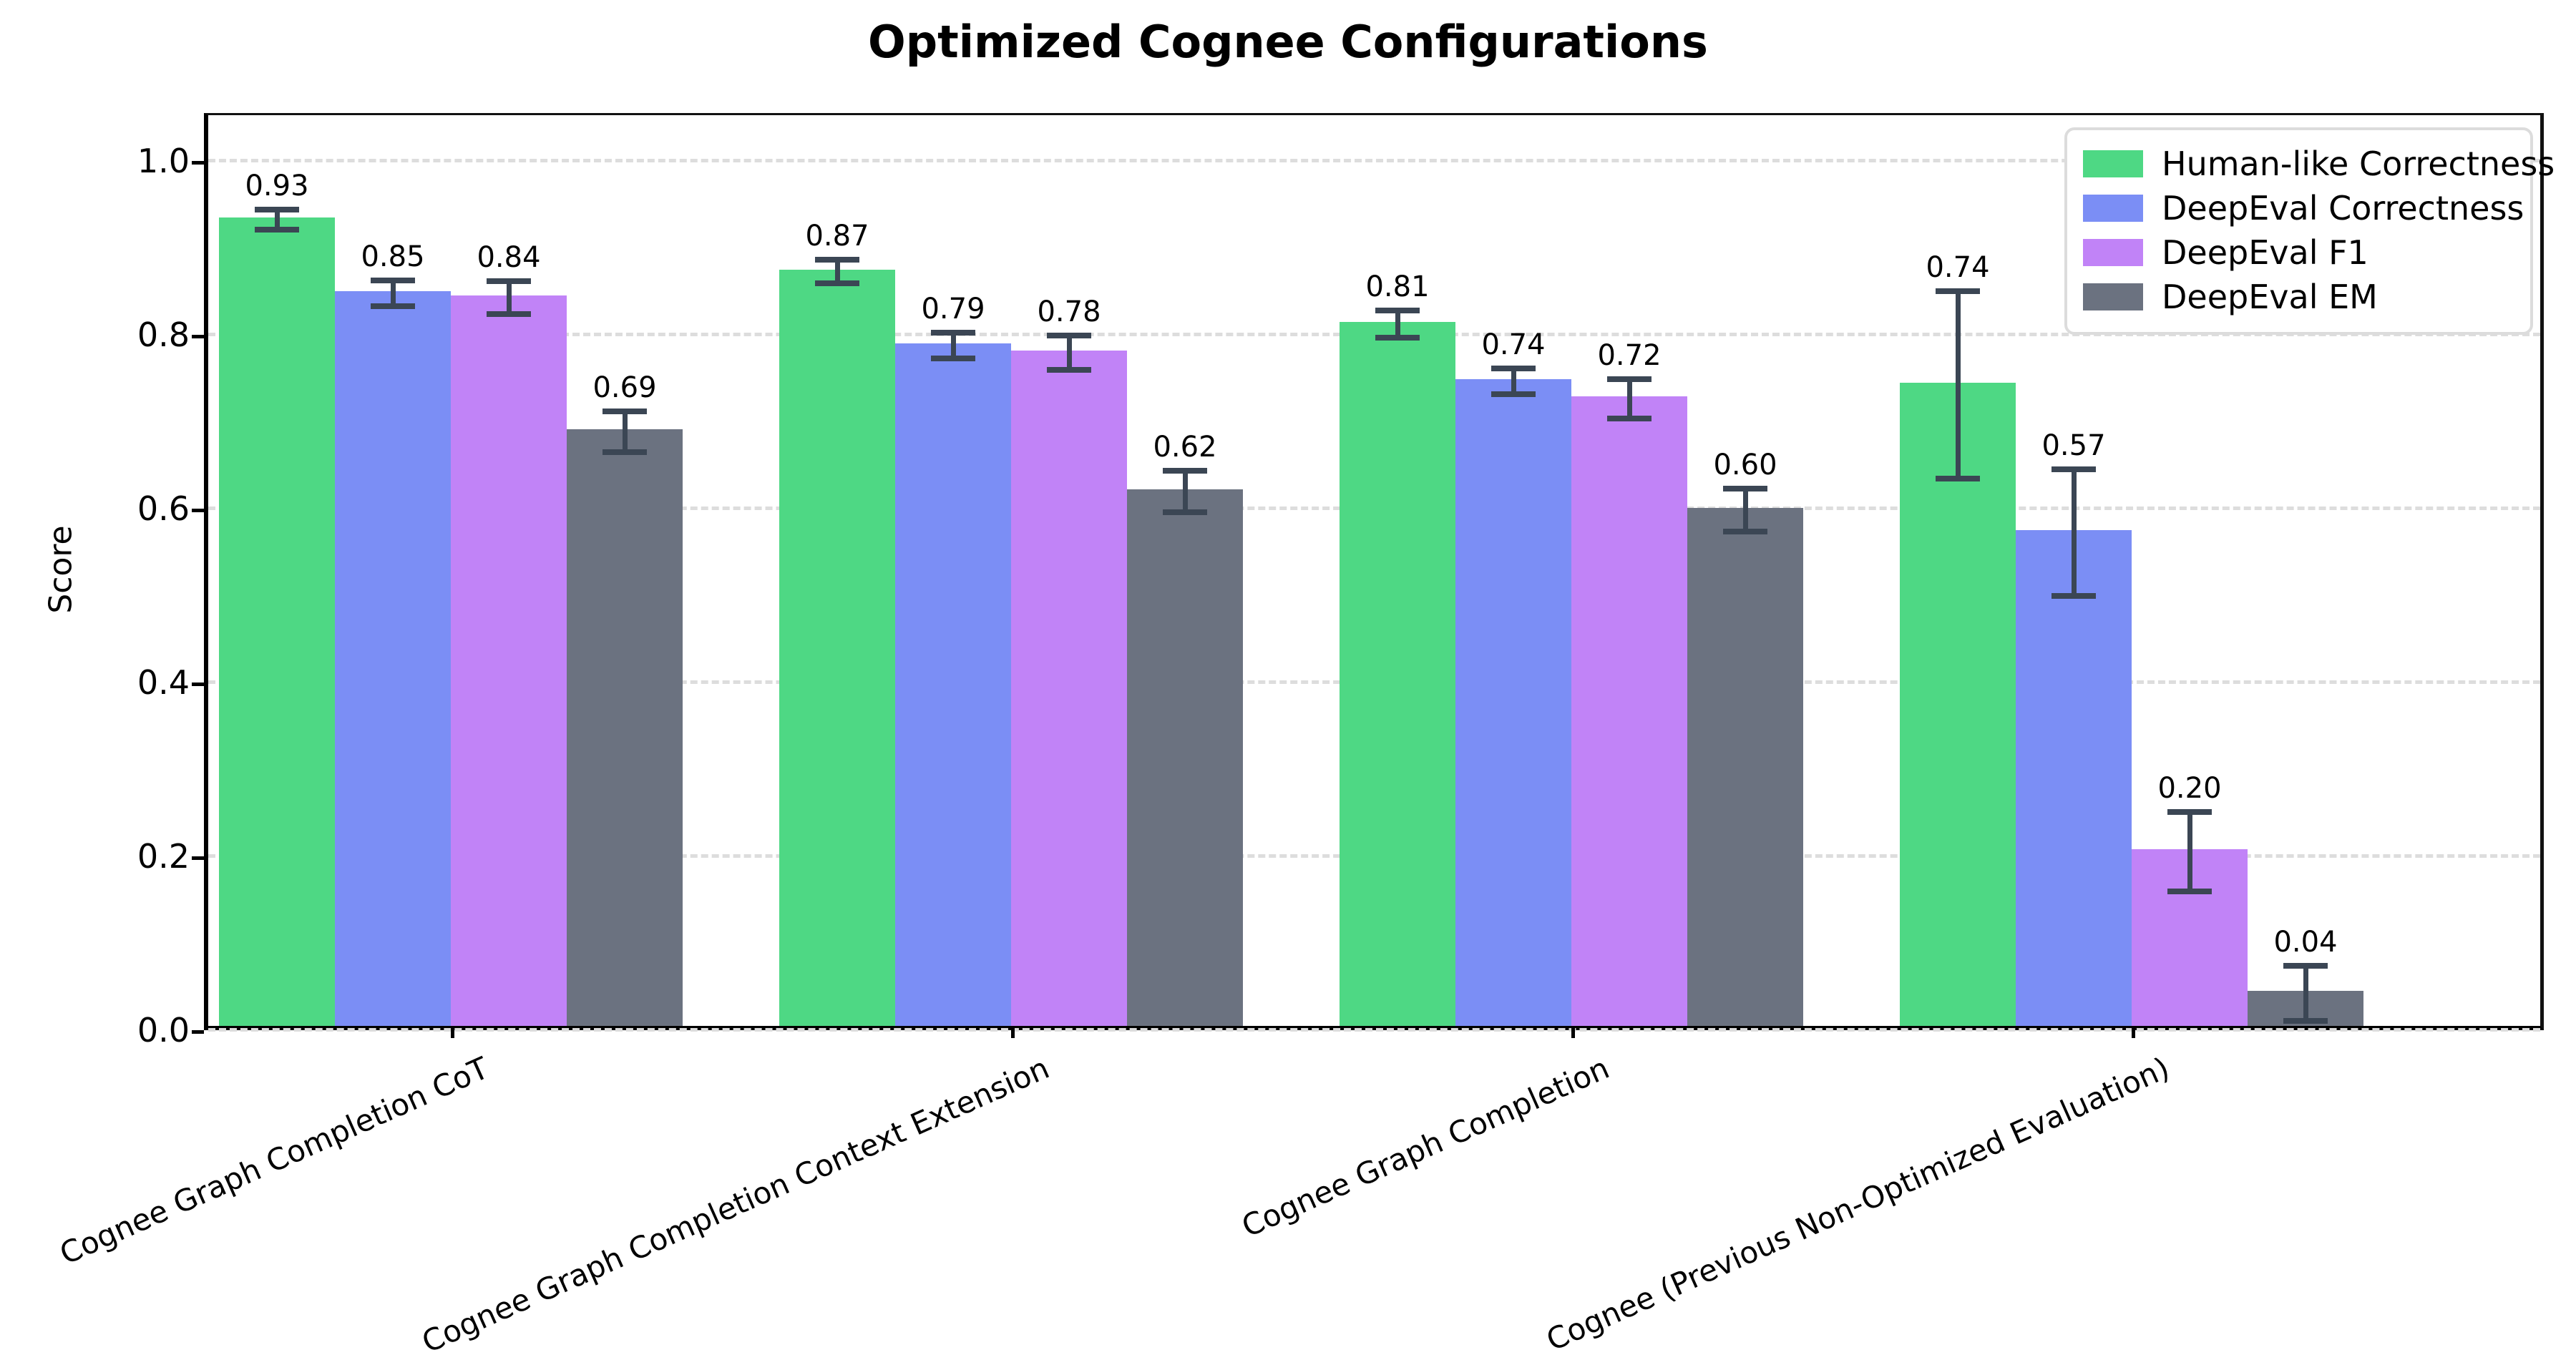  Describe the element at coordinates (2073, 445) in the screenshot. I see `bar-value-label: 0.57` at that location.